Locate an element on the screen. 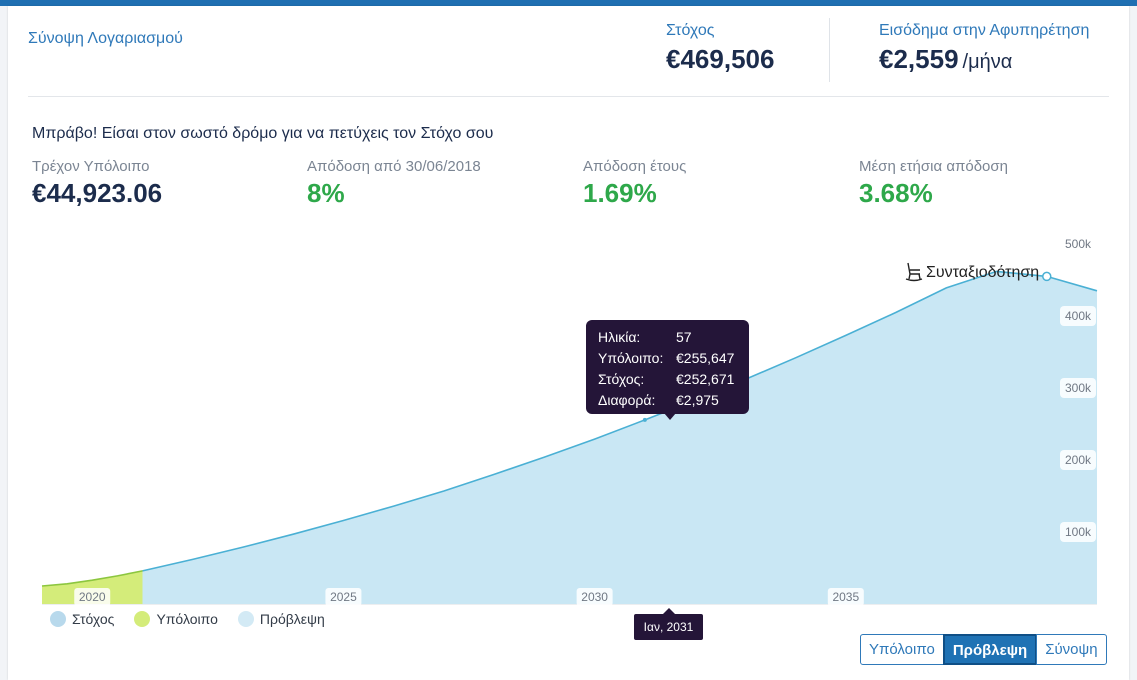 The image size is (1137, 680). x-tick-text: 2025 is located at coordinates (343, 597).